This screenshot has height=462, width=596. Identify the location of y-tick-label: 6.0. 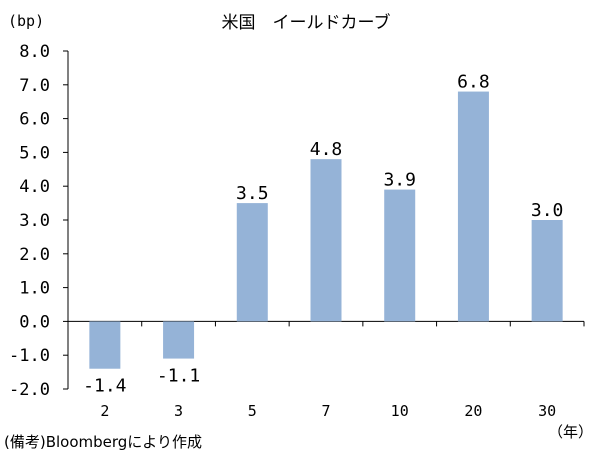
(34, 120).